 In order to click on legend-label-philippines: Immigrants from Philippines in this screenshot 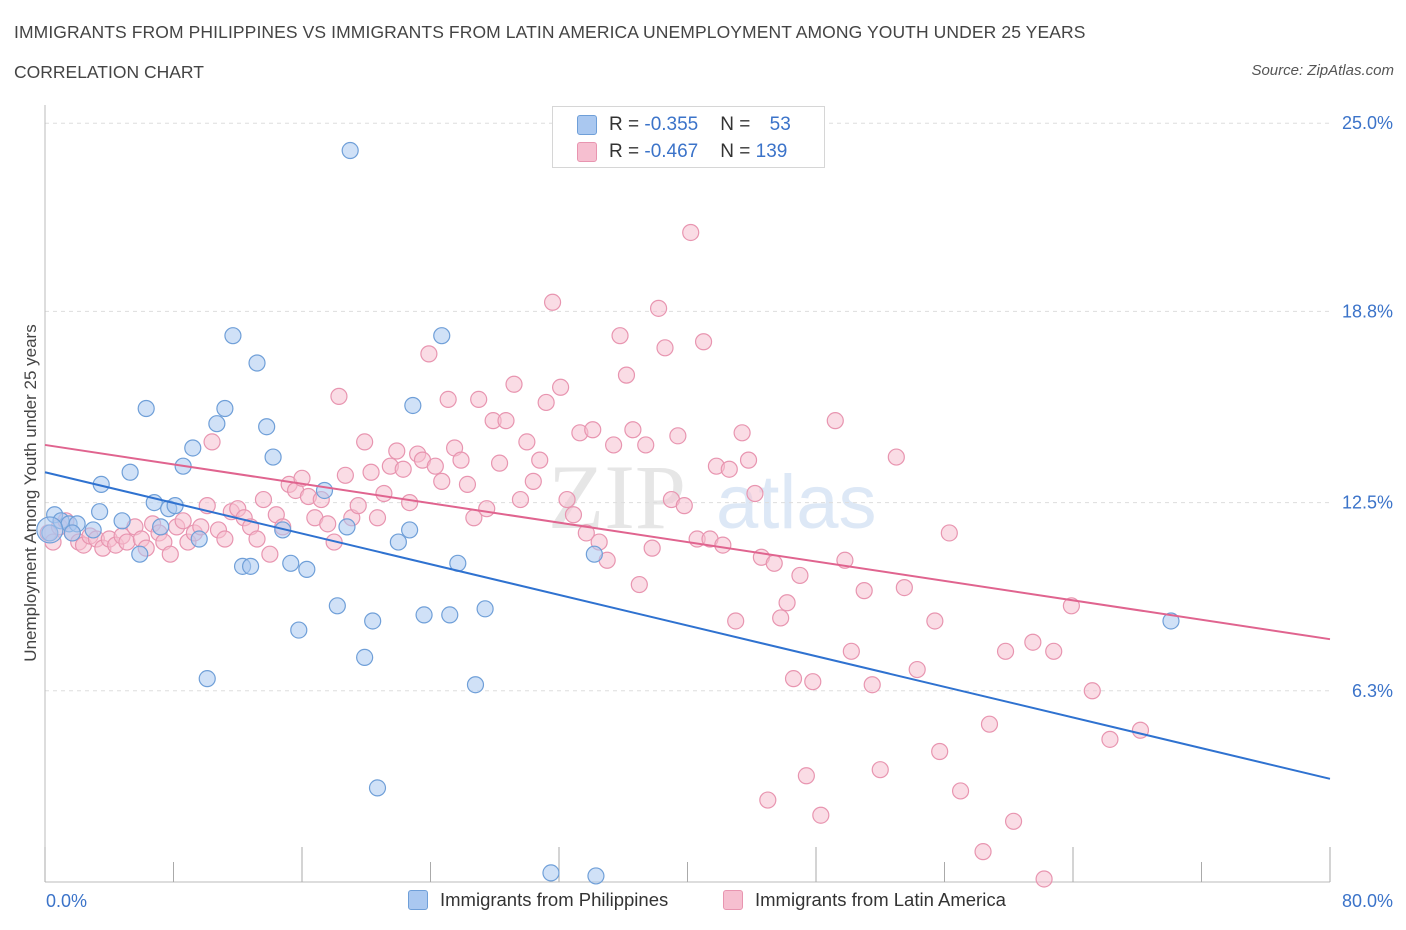, I will do `click(554, 899)`.